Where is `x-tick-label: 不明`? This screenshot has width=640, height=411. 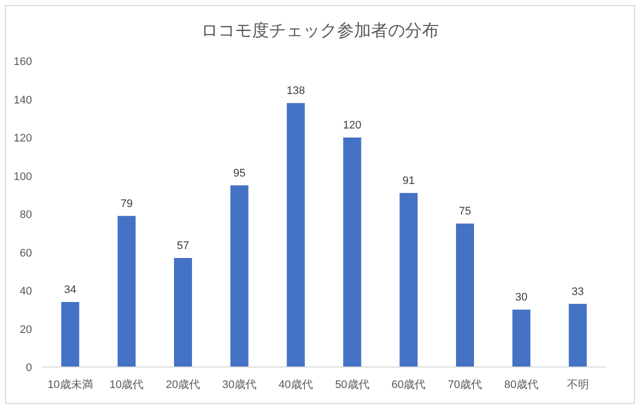 x-tick-label: 不明 is located at coordinates (577, 385).